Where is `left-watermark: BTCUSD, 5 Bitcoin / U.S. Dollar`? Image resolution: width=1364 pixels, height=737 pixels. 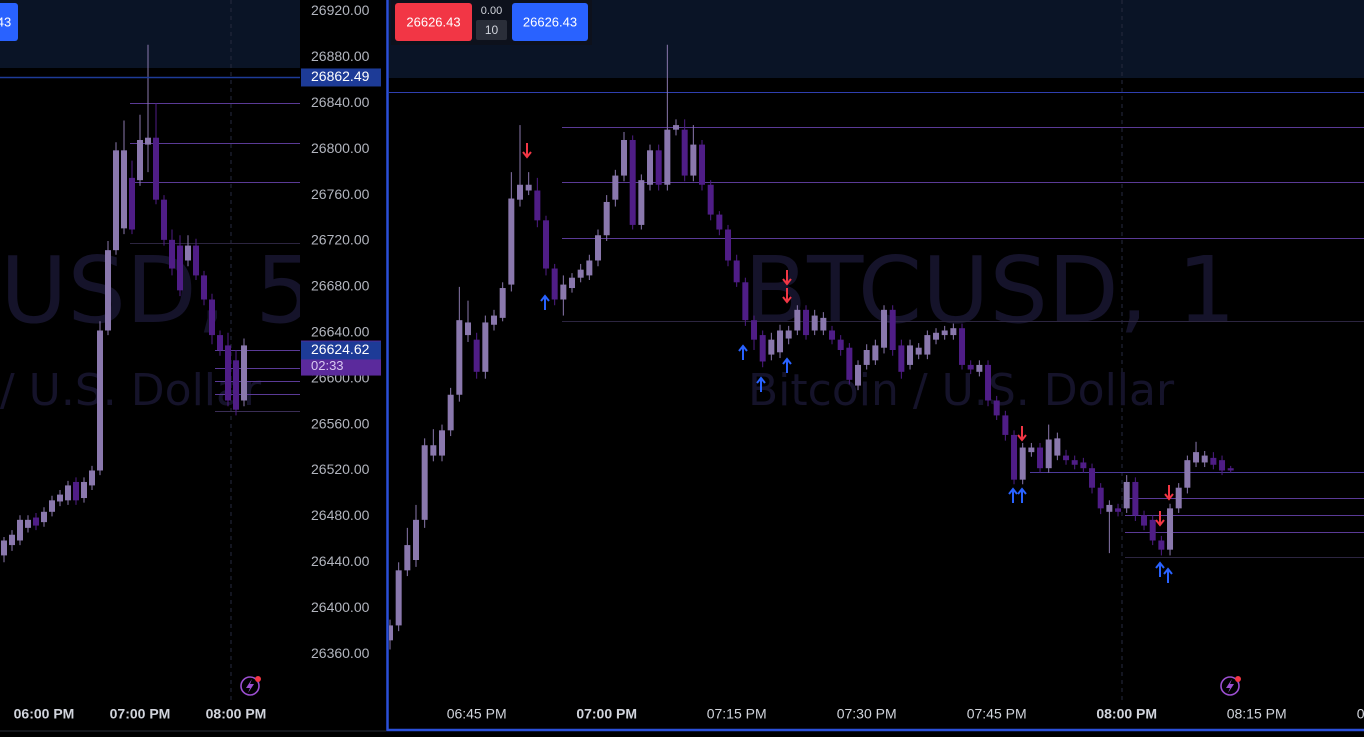
left-watermark: BTCUSD, 5 Bitcoin / U.S. Dollar is located at coordinates (157, 326).